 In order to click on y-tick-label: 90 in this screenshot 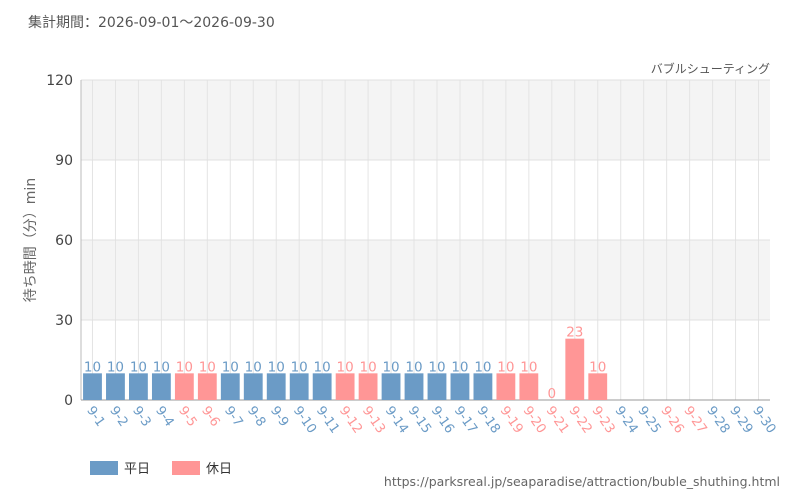, I will do `click(64, 161)`.